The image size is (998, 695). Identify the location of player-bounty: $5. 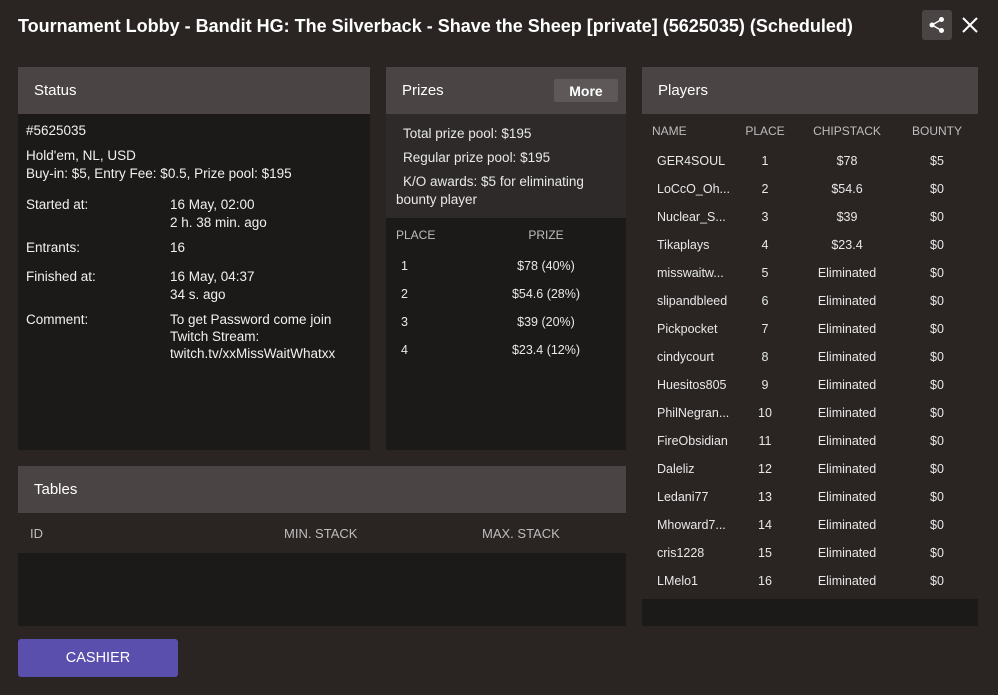
(937, 161).